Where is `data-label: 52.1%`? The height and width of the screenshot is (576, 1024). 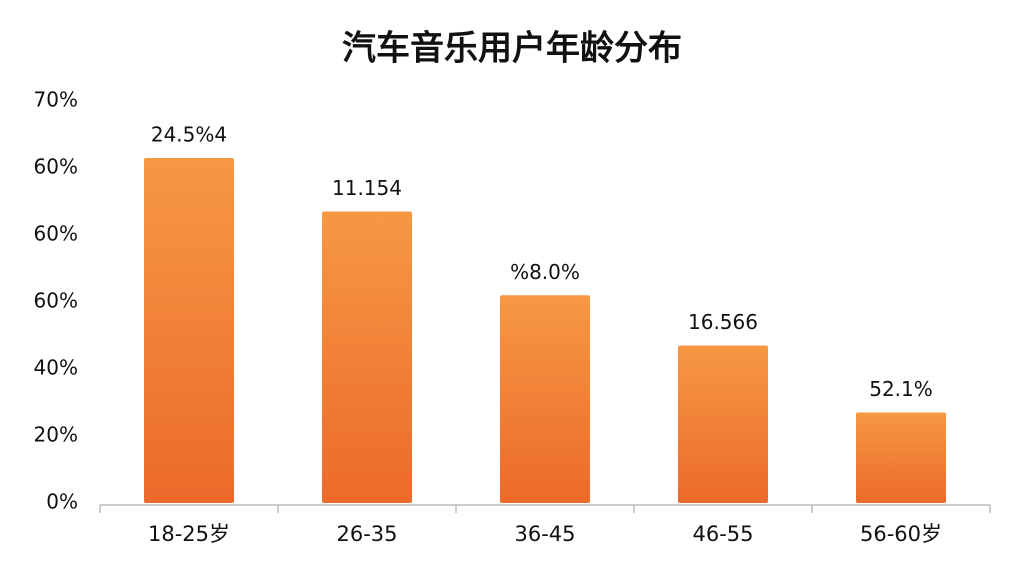 data-label: 52.1% is located at coordinates (901, 389).